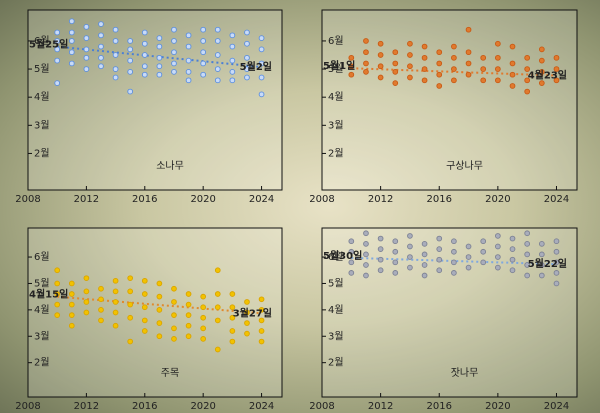 The image size is (600, 413). I want to click on y-tick-label: 6월, so click(42, 257).